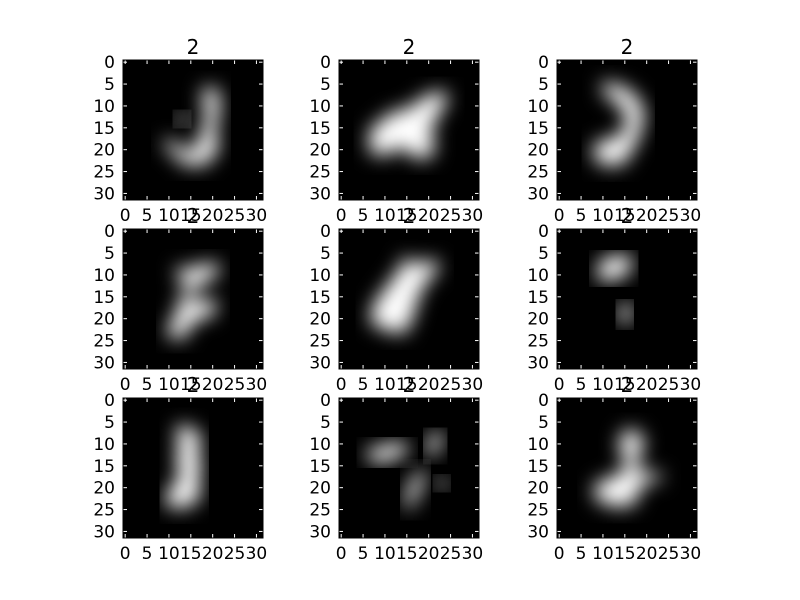 This screenshot has width=800, height=600. I want to click on image-background, so click(193, 130).